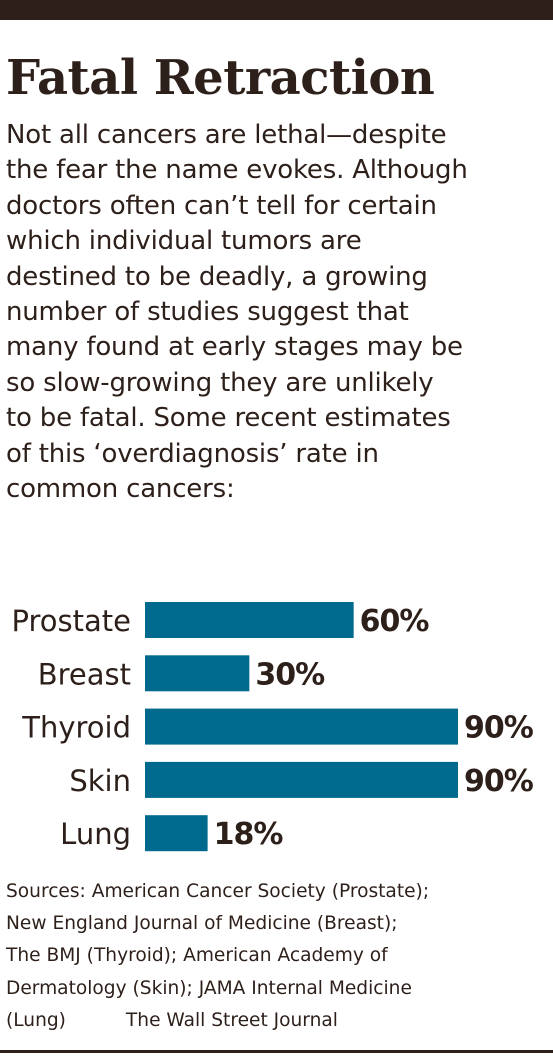  Describe the element at coordinates (249, 834) in the screenshot. I see `value-label-lung: 18%` at that location.